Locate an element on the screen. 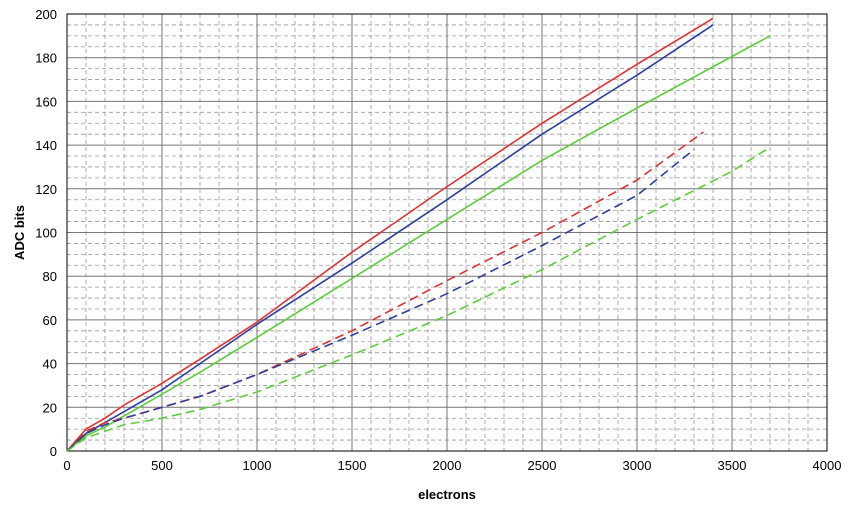  y-tick-label: 100 is located at coordinates (46, 233).